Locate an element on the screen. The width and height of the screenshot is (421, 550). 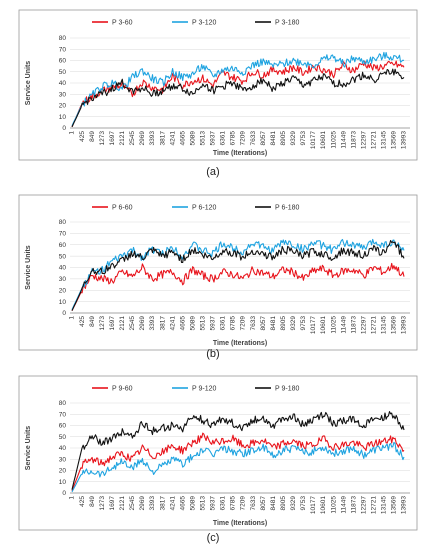
x-tick-label: 11873 is located at coordinates (353, 505).